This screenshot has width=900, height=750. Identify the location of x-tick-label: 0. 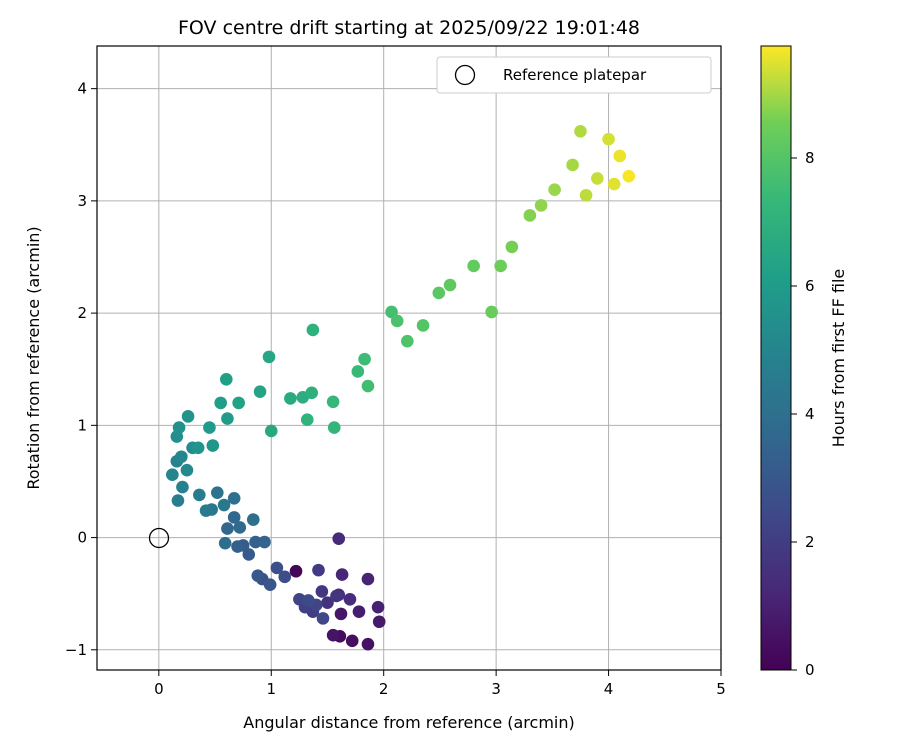
(159, 689).